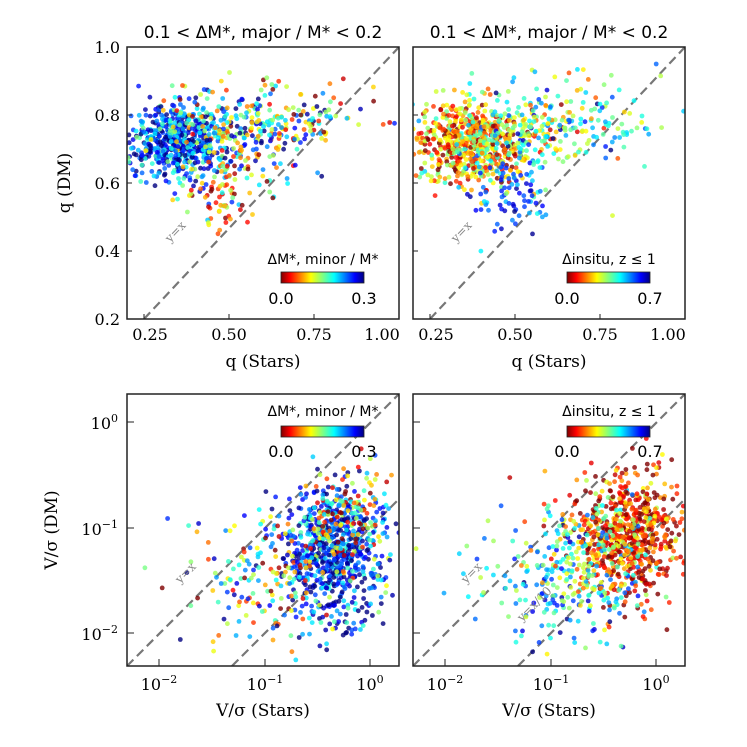 The image size is (747, 747). What do you see at coordinates (280, 451) in the screenshot?
I see `colorbar-min-label: 0.0` at bounding box center [280, 451].